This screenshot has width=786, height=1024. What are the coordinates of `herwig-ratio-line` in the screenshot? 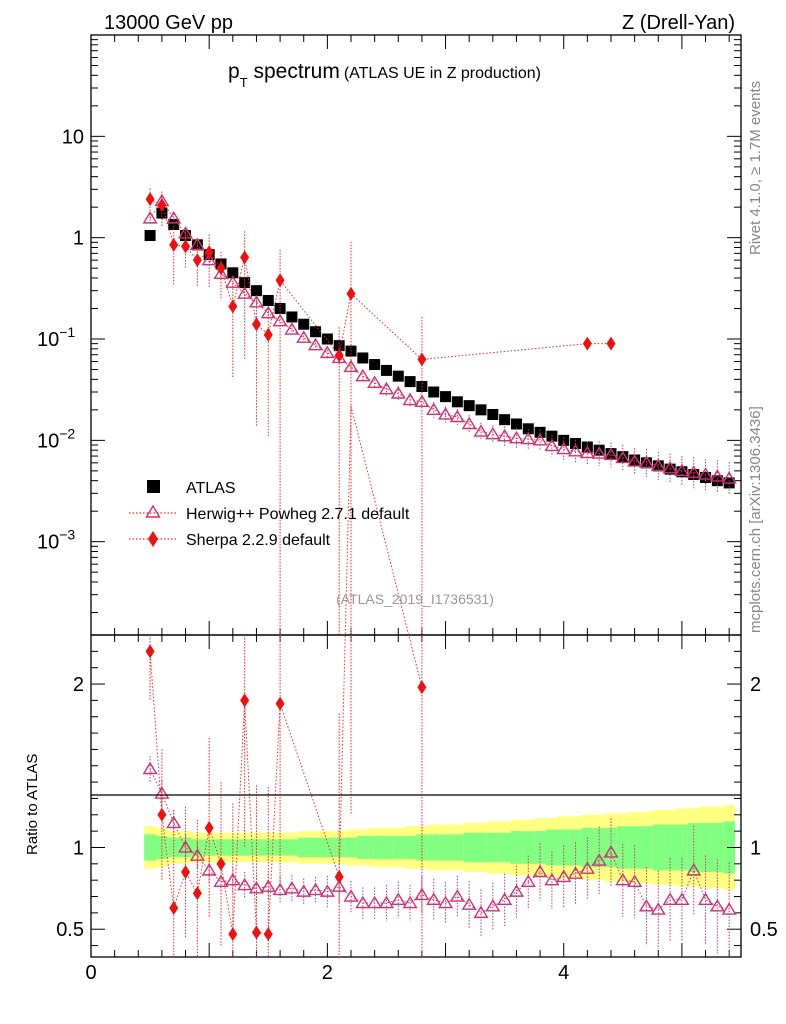 It's located at (439, 841).